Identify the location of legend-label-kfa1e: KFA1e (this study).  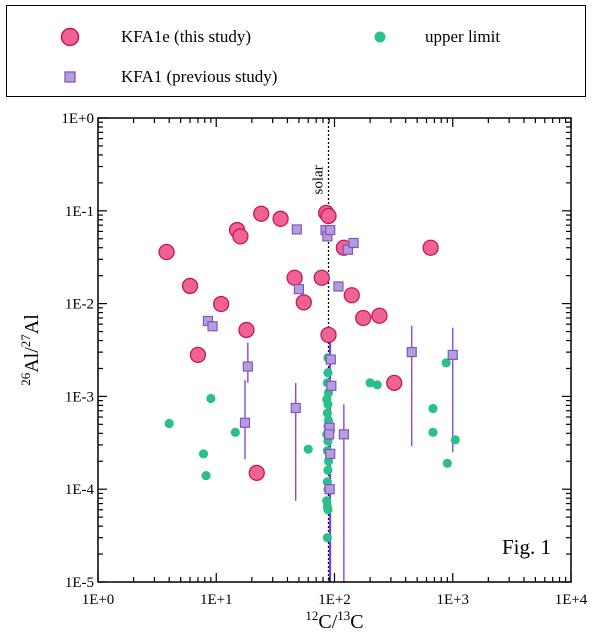
(186, 36).